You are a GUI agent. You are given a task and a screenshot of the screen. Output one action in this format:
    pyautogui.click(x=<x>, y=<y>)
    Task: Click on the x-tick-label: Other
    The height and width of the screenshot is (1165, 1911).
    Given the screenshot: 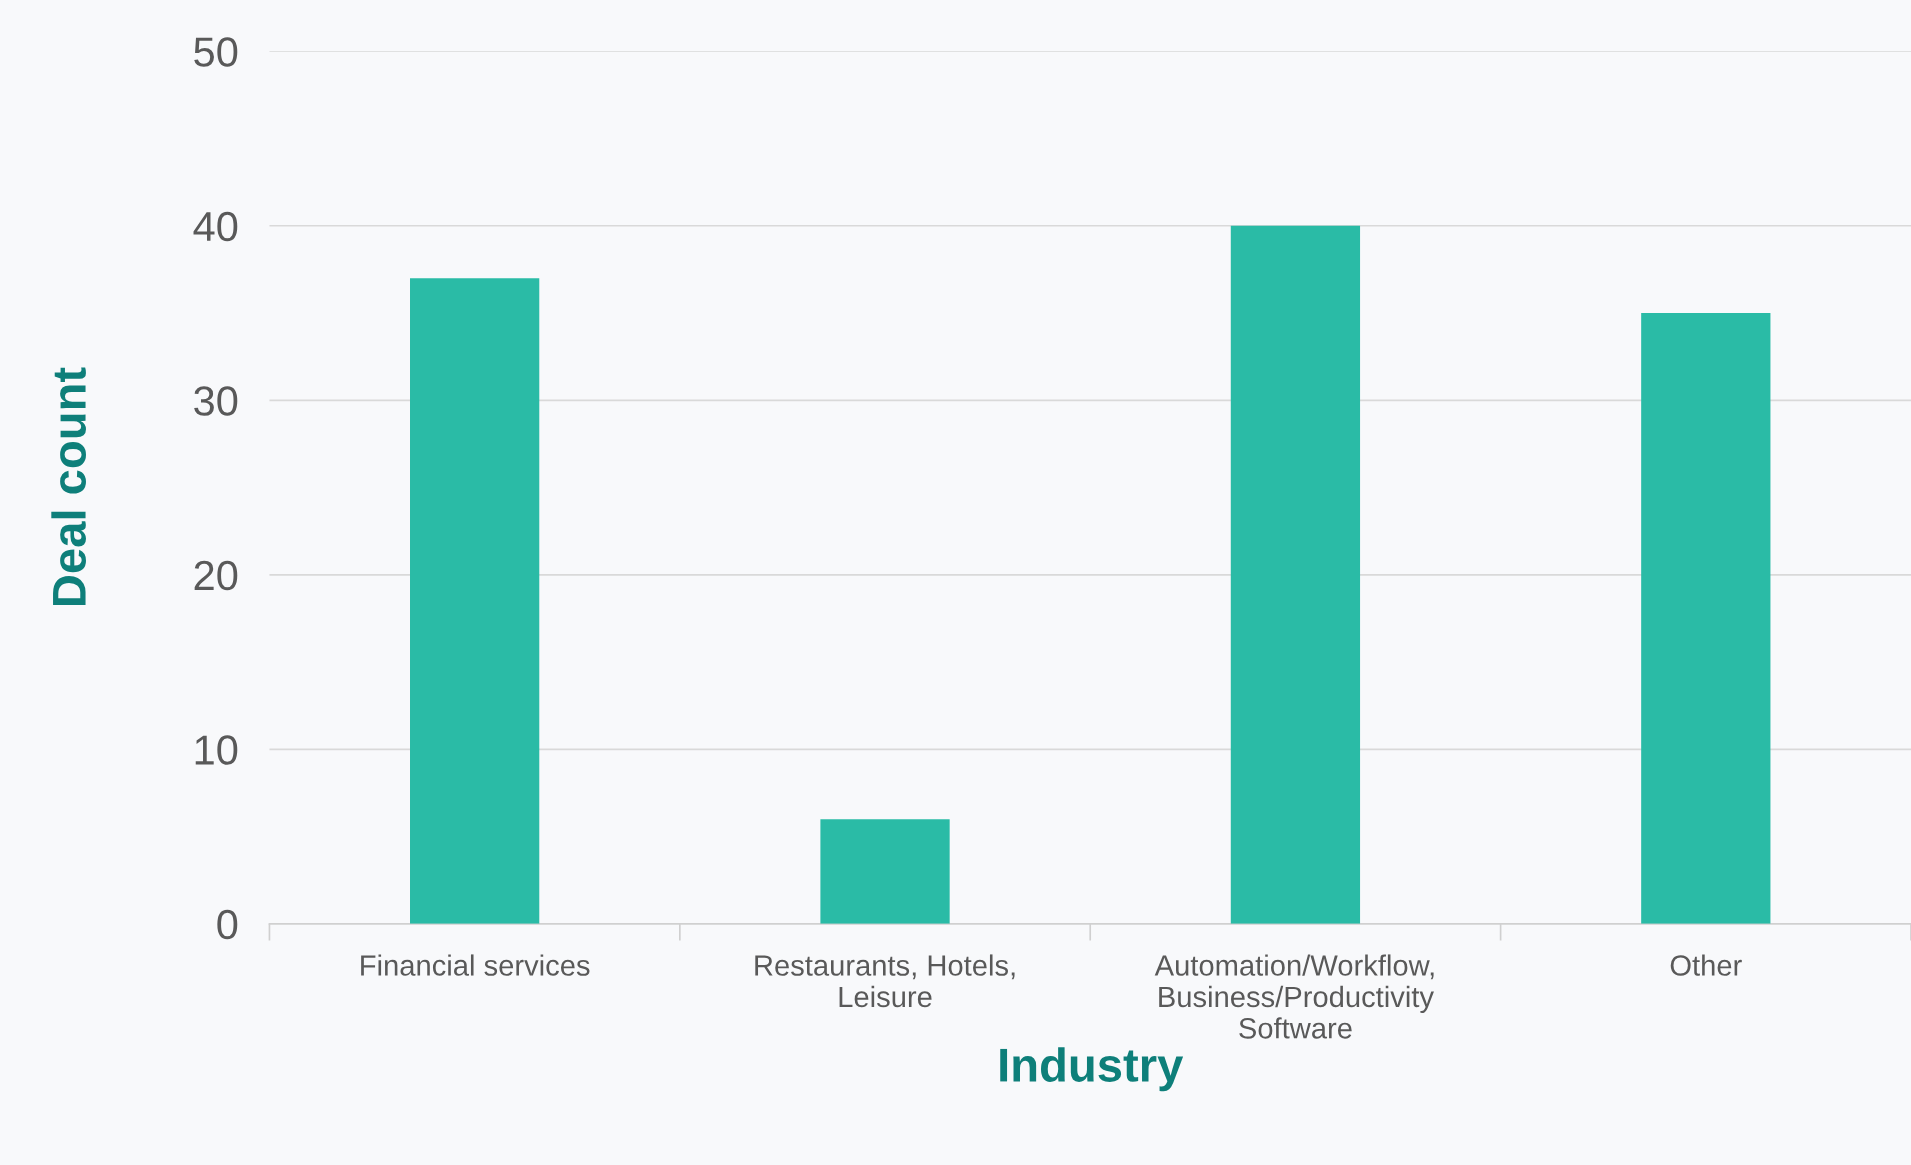 What is the action you would take?
    pyautogui.click(x=1706, y=965)
    